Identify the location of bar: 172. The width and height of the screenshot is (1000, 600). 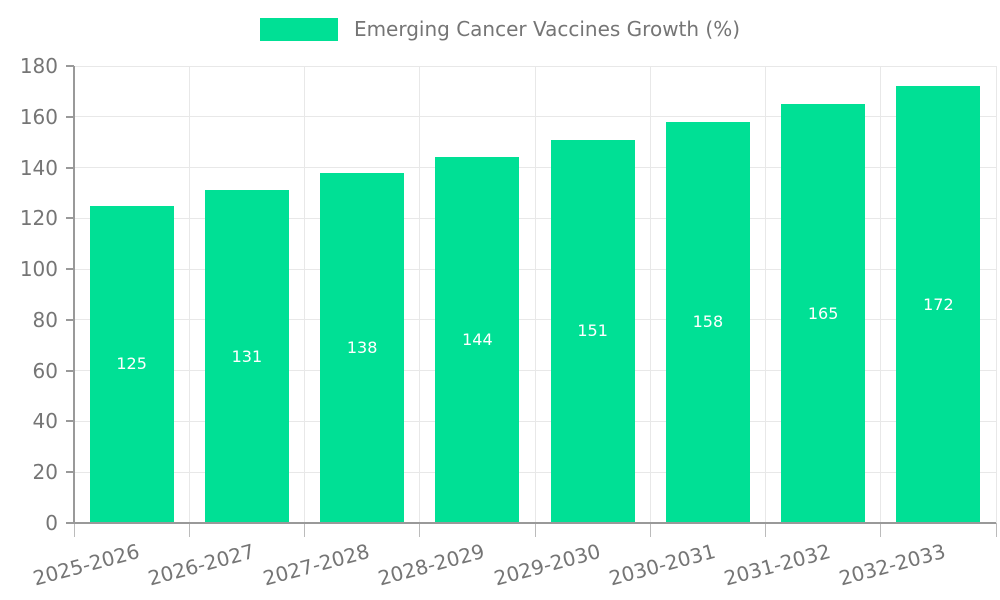
(938, 304).